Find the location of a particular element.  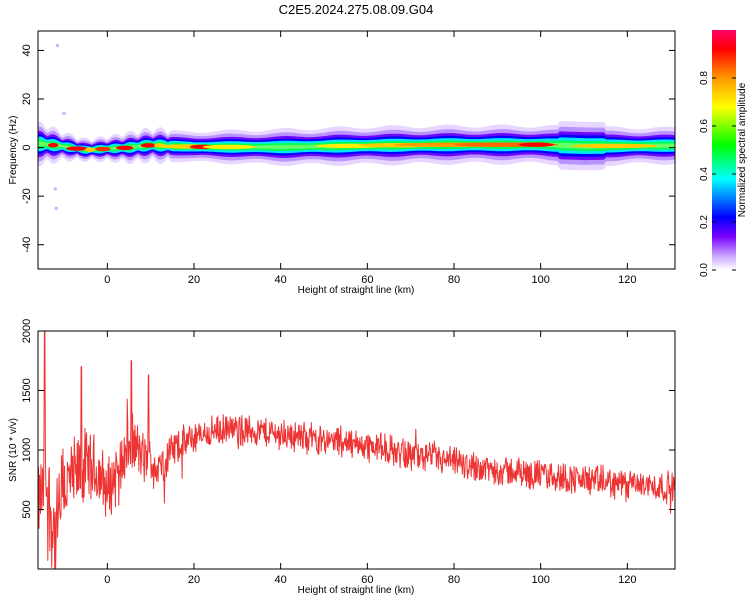

colorbar-label: Normalized spectral amplitude is located at coordinates (742, 149).